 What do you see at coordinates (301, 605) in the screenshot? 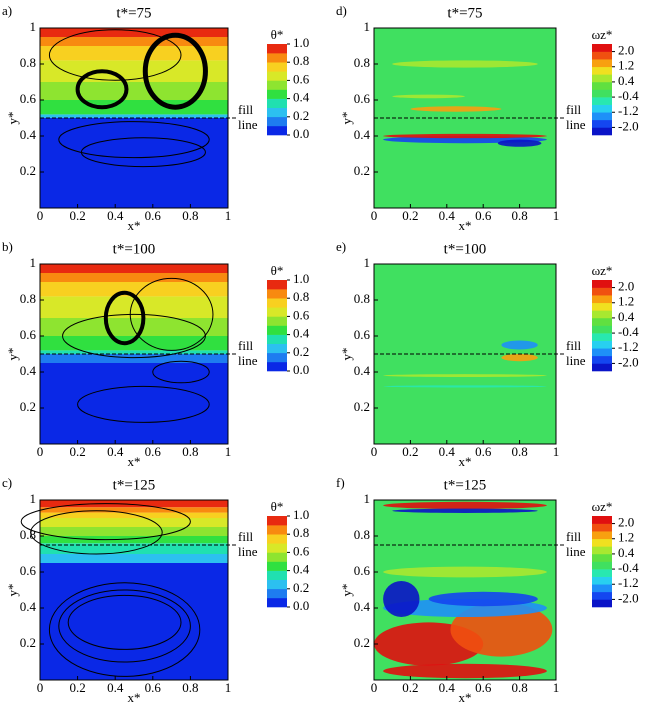
I see `colorbar-tick-label: 0.0` at bounding box center [301, 605].